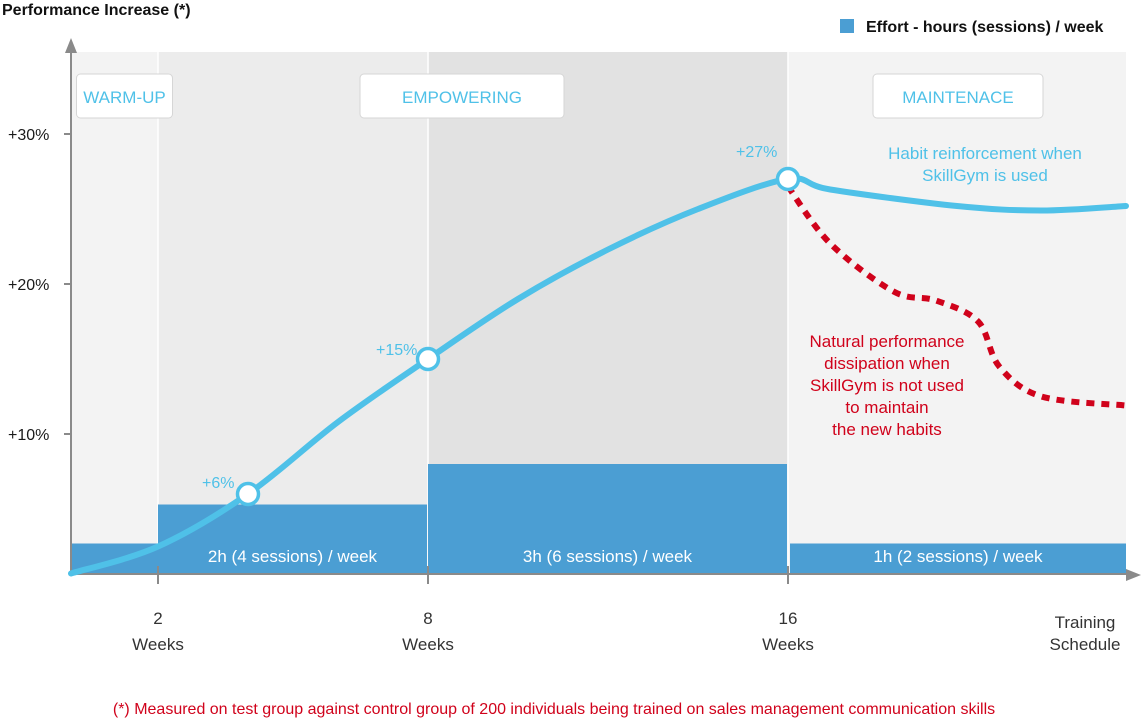  Describe the element at coordinates (28, 435) in the screenshot. I see `y-tick-label: +10%` at that location.